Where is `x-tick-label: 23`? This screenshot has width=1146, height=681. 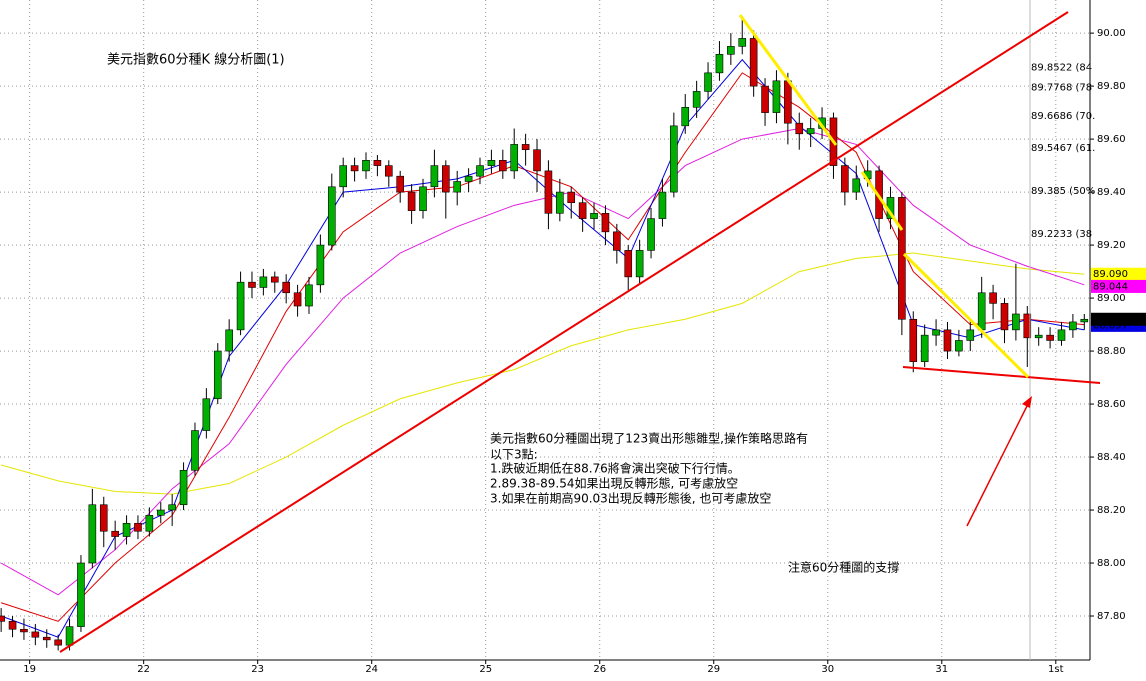 x-tick-label: 23 is located at coordinates (257, 669).